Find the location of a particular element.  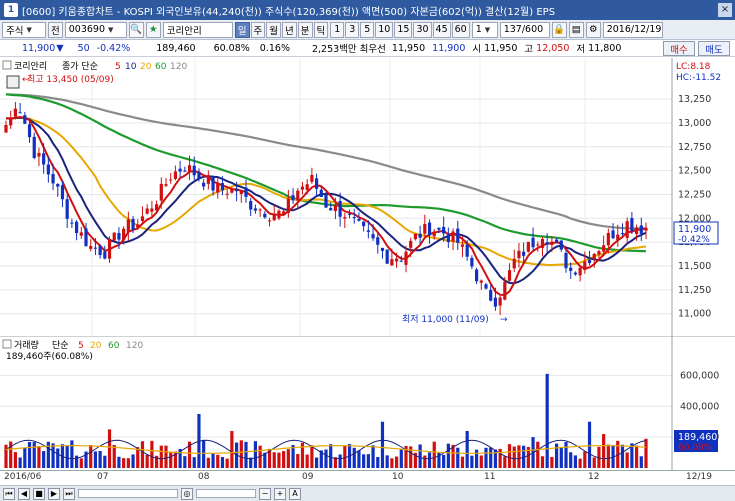

interval-3-button: 3 is located at coordinates (352, 29).